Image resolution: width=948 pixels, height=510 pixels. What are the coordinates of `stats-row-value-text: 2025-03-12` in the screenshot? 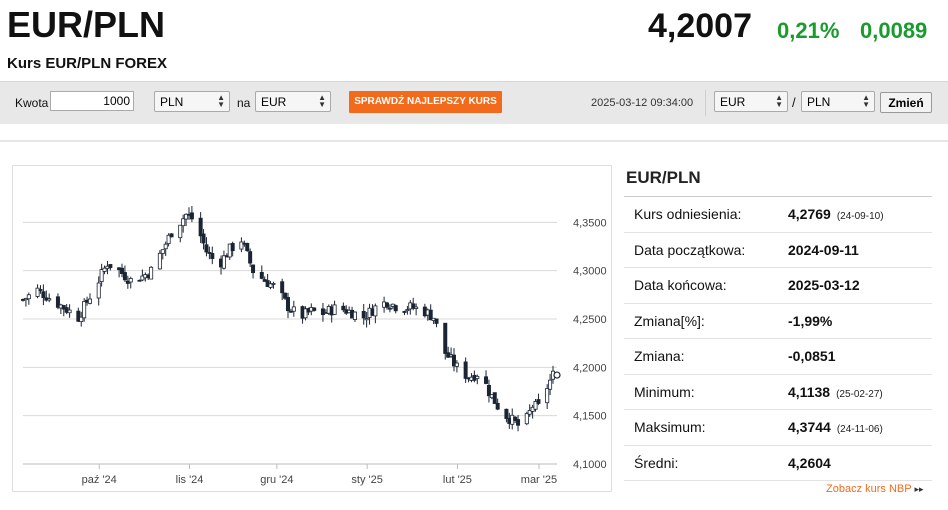 It's located at (824, 285).